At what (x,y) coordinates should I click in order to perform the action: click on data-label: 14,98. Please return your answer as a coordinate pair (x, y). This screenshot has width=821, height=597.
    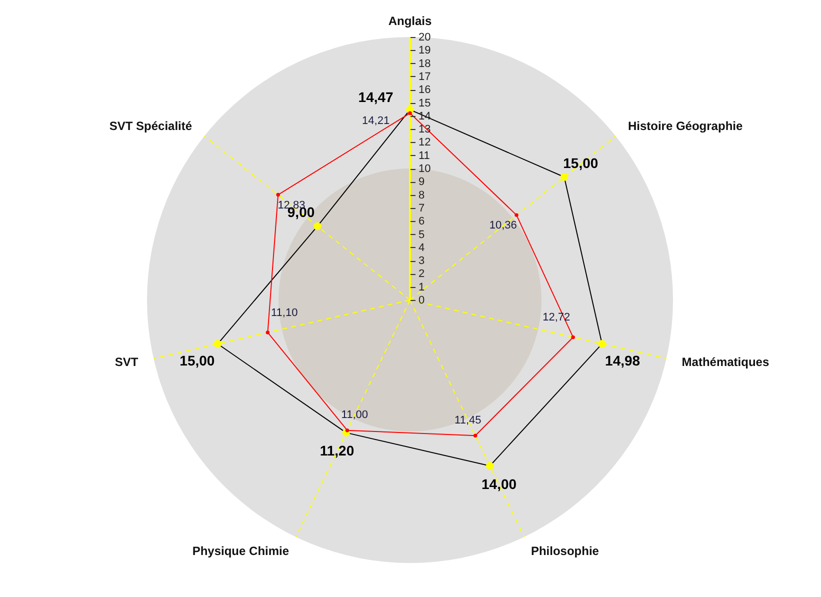
    Looking at the image, I should click on (622, 360).